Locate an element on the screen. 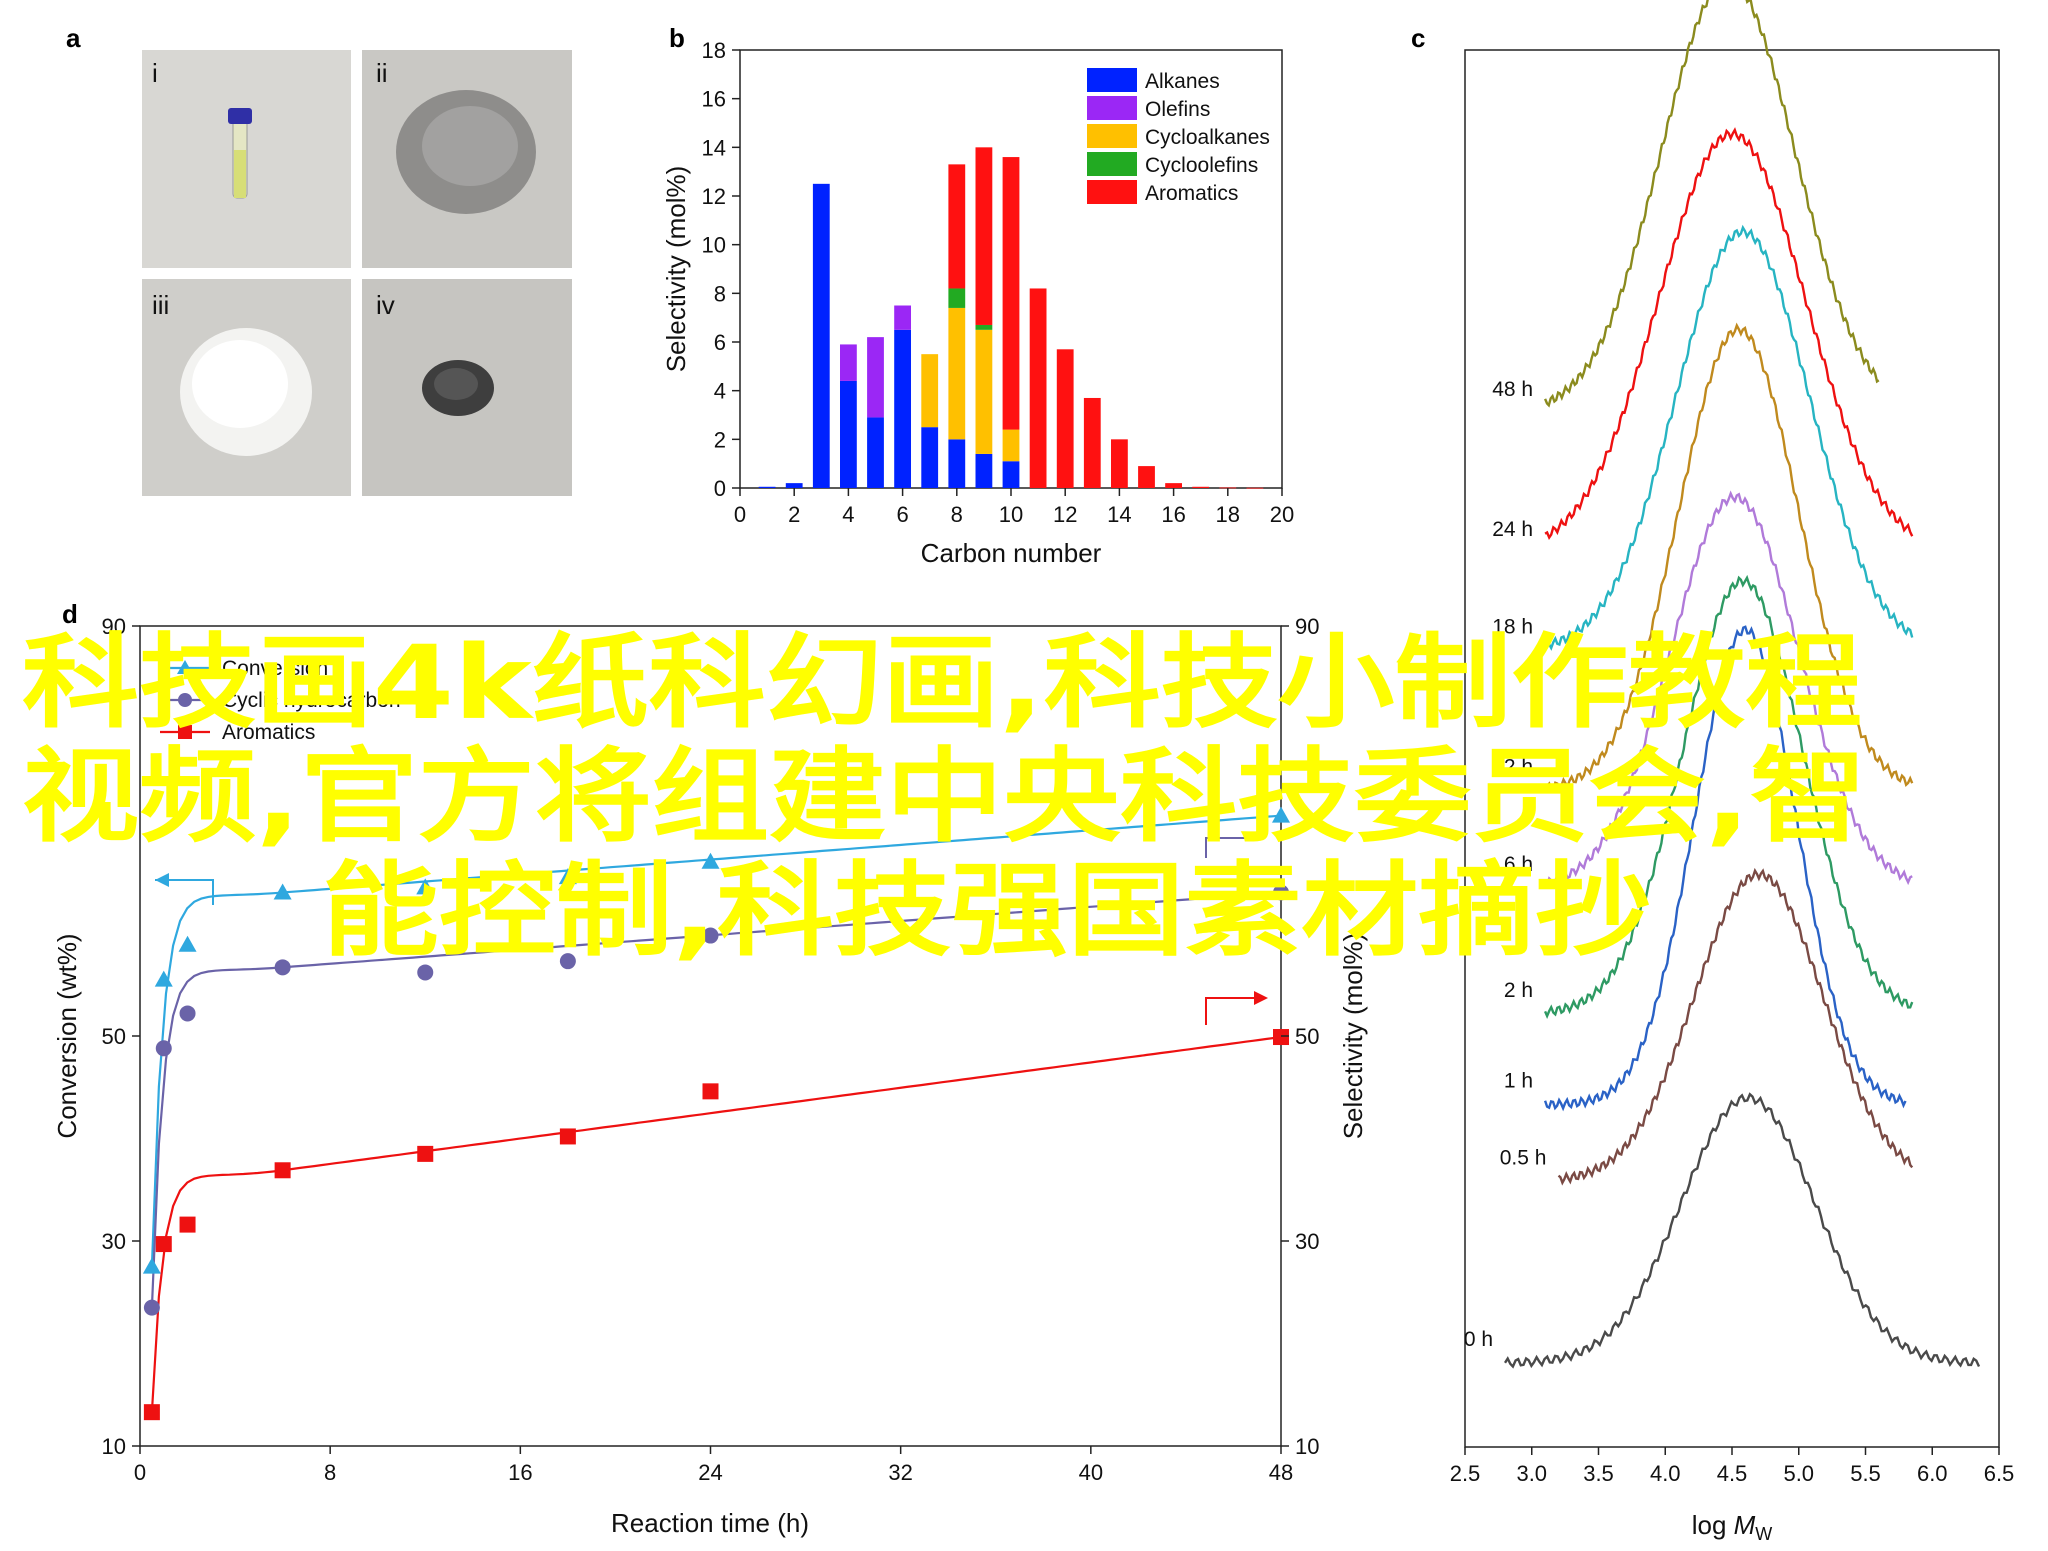  overlay-line-2: 视频,官方将组建中央科技委员会,智 is located at coordinates (944, 797).